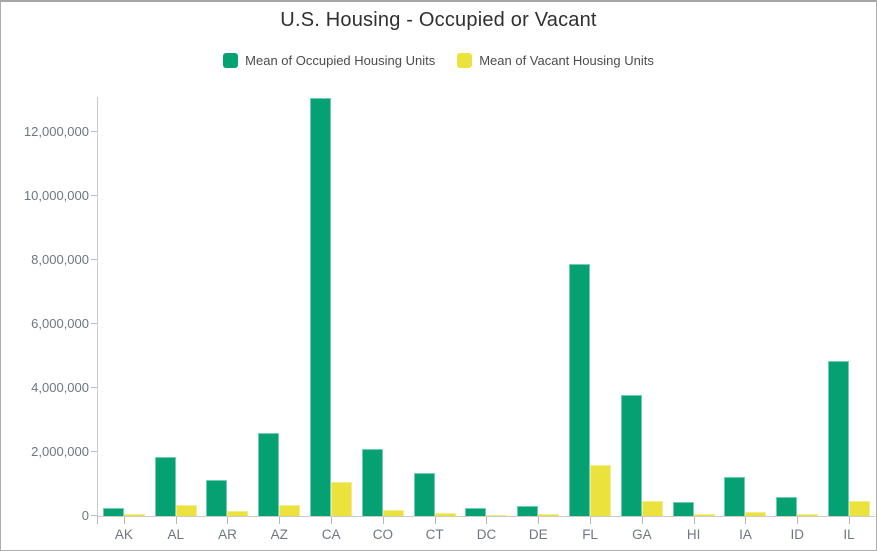 This screenshot has width=877, height=551. Describe the element at coordinates (123, 534) in the screenshot. I see `x-axis-label-ak: AK` at that location.